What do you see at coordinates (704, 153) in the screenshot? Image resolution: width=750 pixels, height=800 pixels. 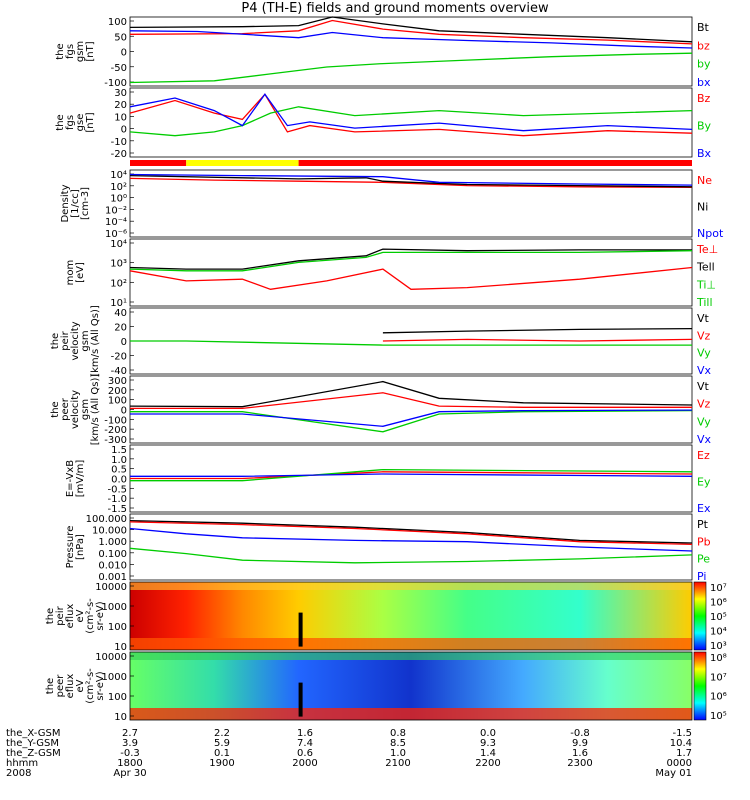 I see `legend-label: Bx` at bounding box center [704, 153].